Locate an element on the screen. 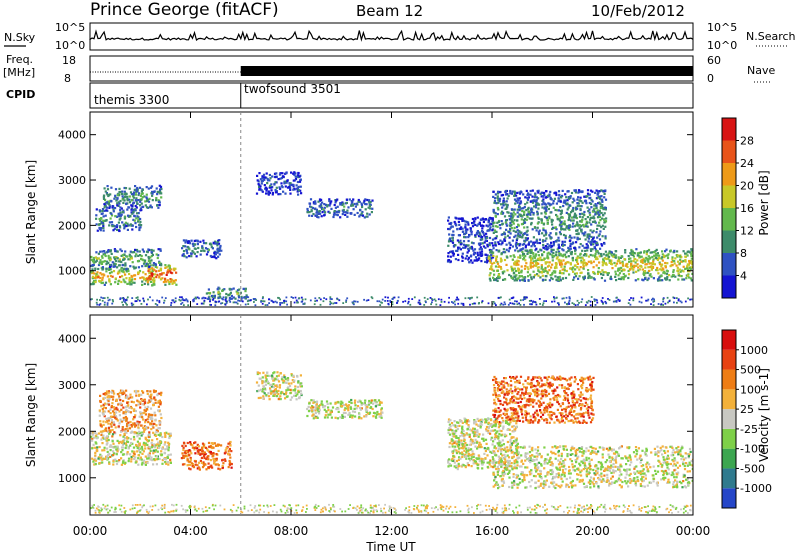 The height and width of the screenshot is (554, 800). power-y-axis-label: Slant Range [km] is located at coordinates (31, 212).